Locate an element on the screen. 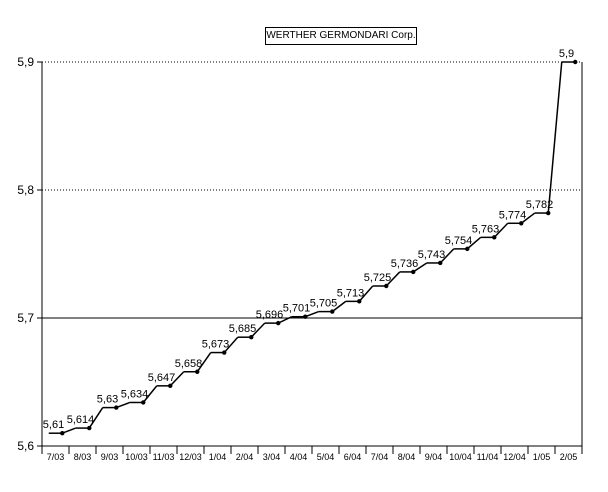 This screenshot has width=608, height=492. y-tick-labels: 5,6 5,7 5,8 5,9 is located at coordinates (25, 254).